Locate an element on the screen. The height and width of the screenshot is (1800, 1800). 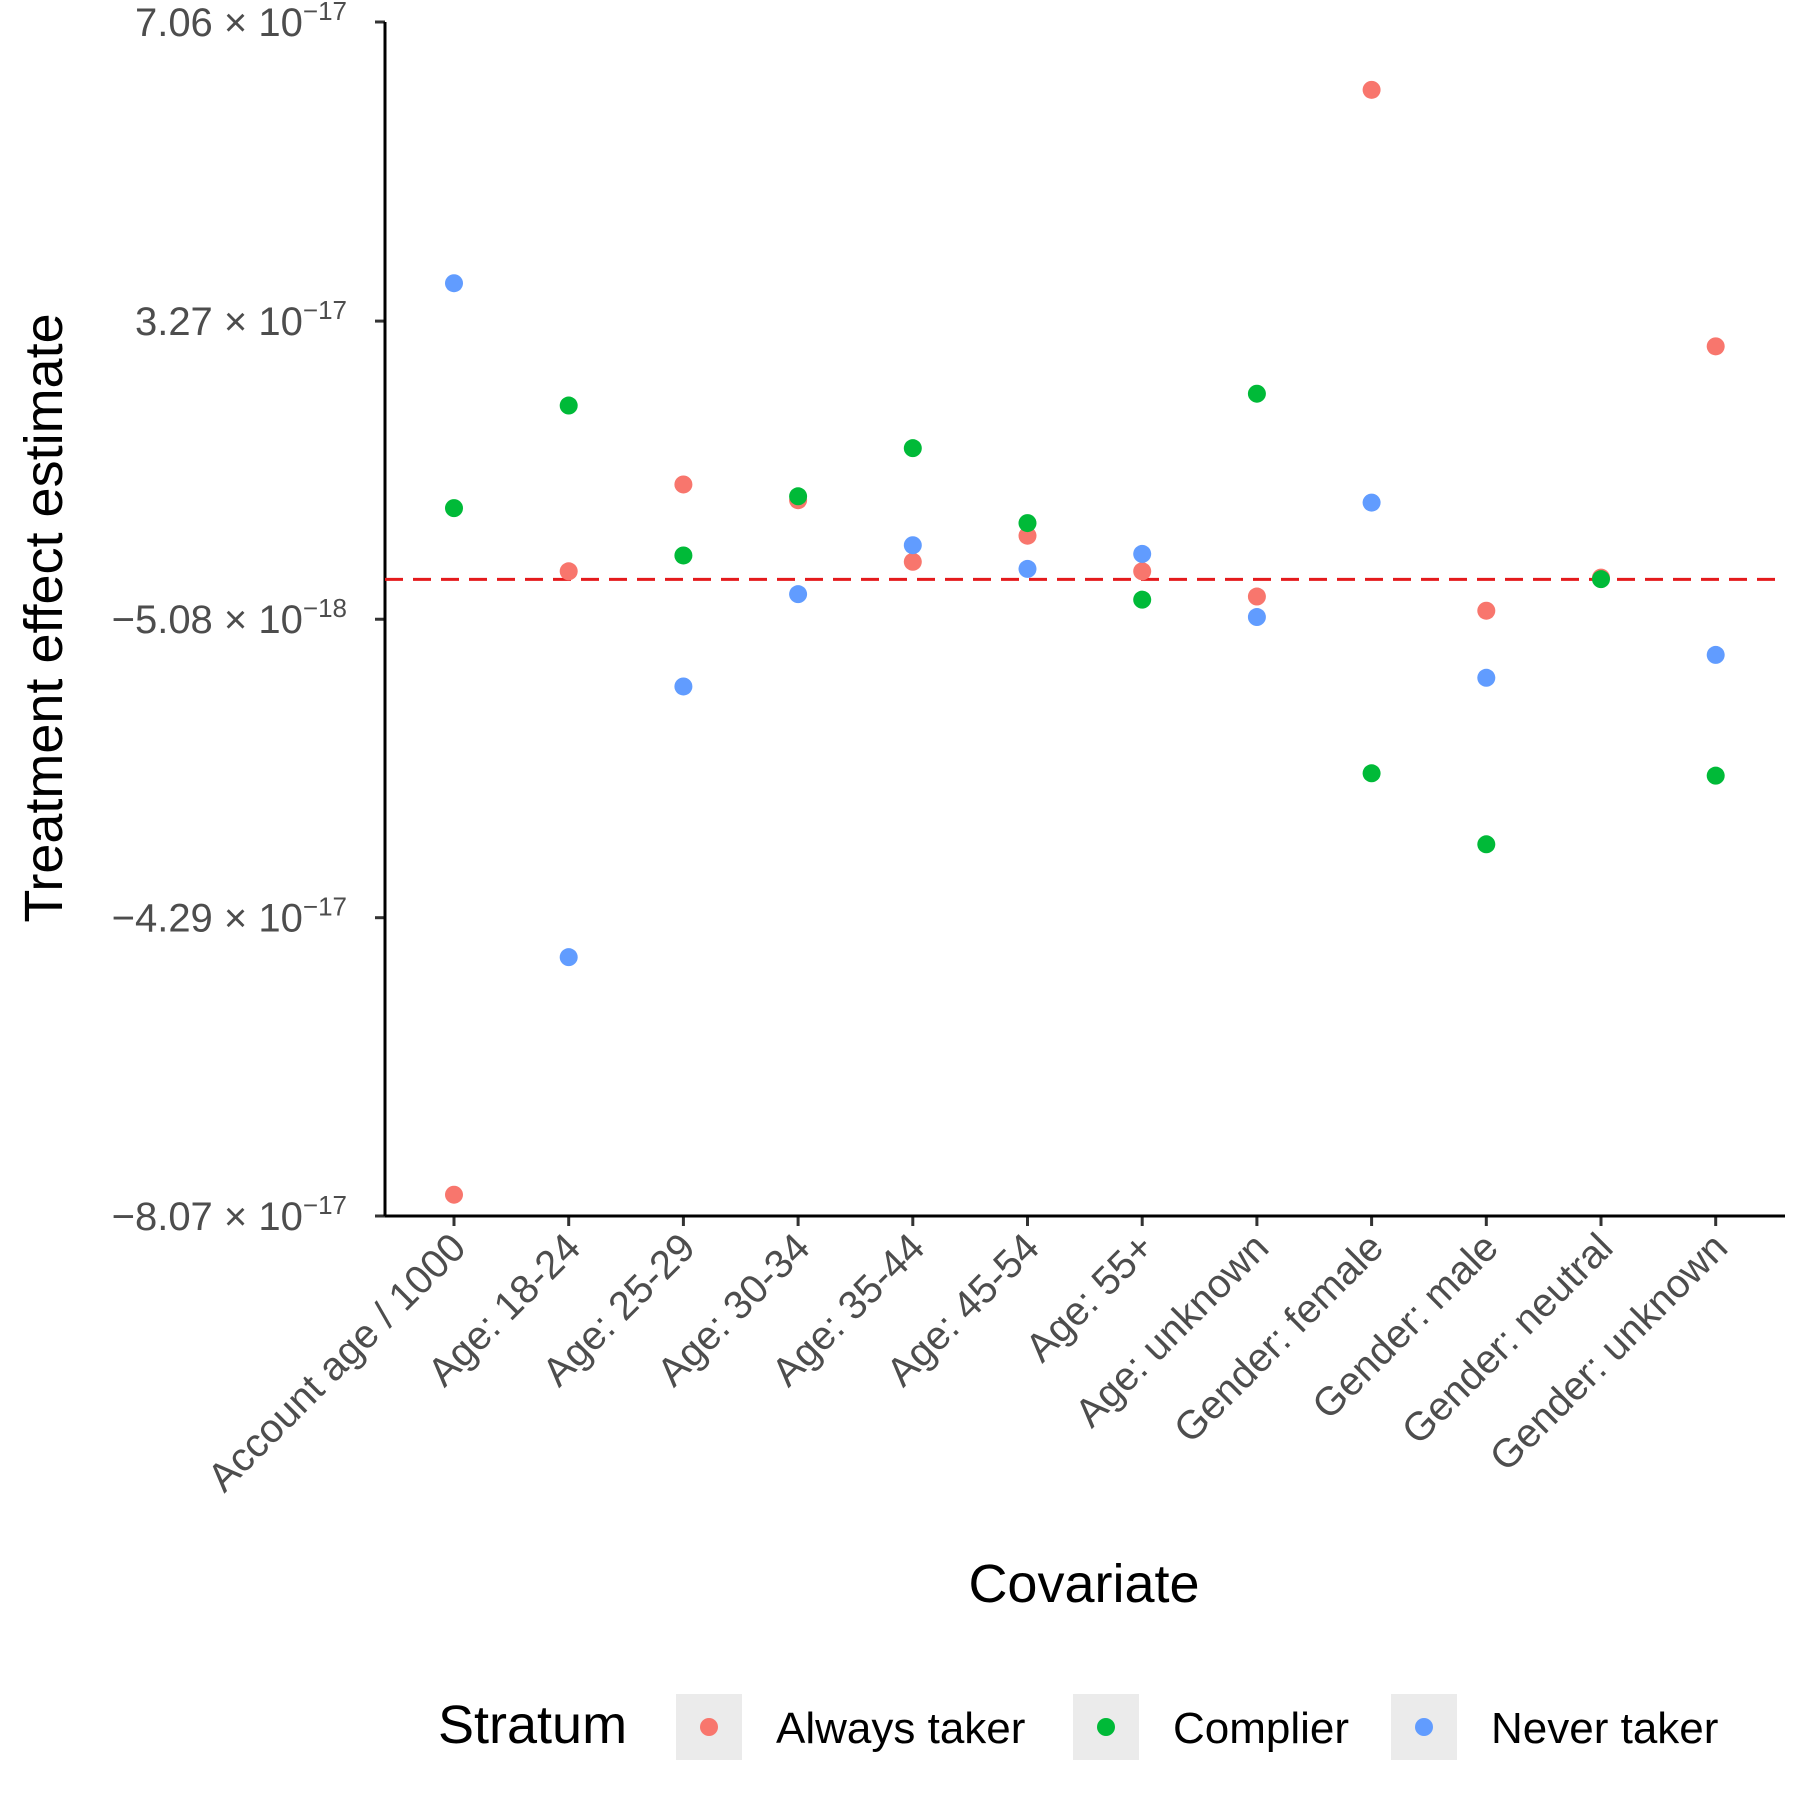
x-tick-label: Gender: female is located at coordinates (1279, 1338).